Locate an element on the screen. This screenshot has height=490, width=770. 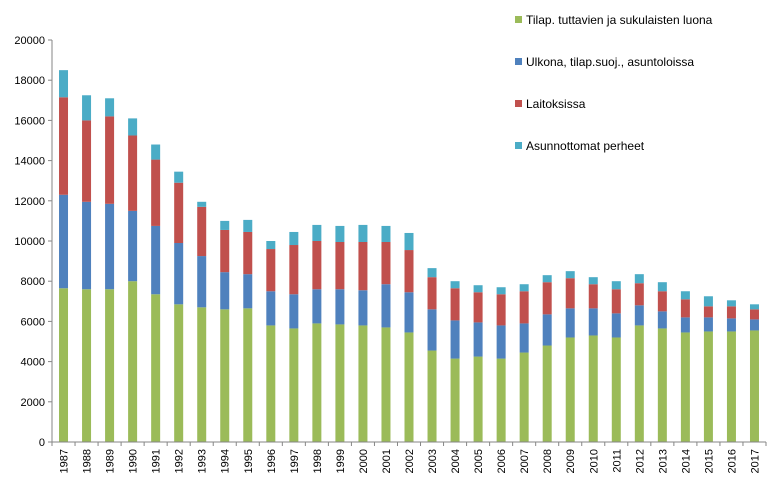
x-tick-label-2010: 2010 is located at coordinates (594, 461).